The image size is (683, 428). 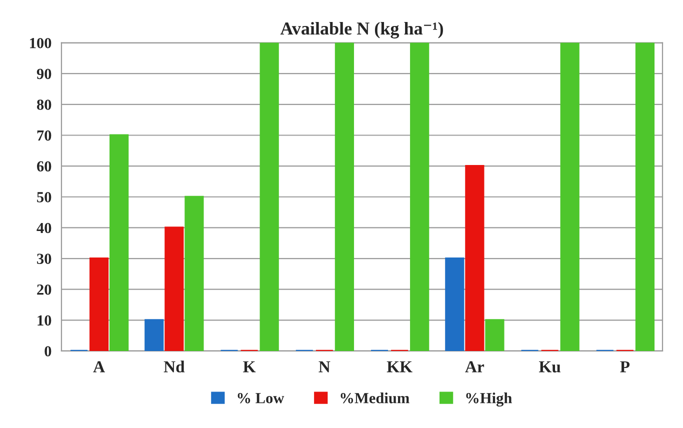 I want to click on y-tick-label: 30, so click(x=44, y=259).